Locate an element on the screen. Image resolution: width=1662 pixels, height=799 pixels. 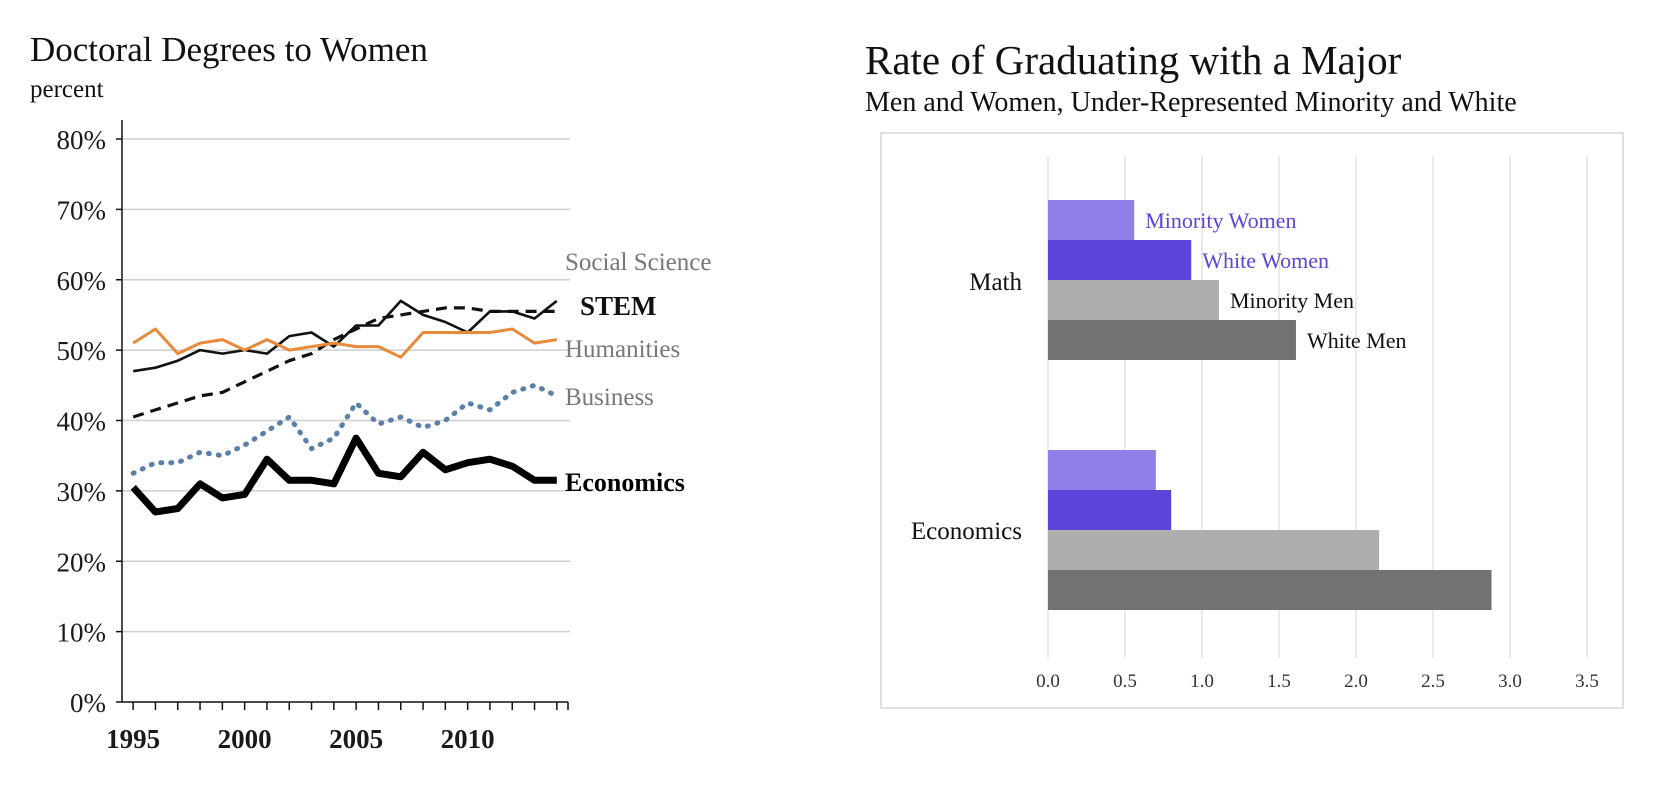
x-tick-label: 3.0 is located at coordinates (1510, 681).